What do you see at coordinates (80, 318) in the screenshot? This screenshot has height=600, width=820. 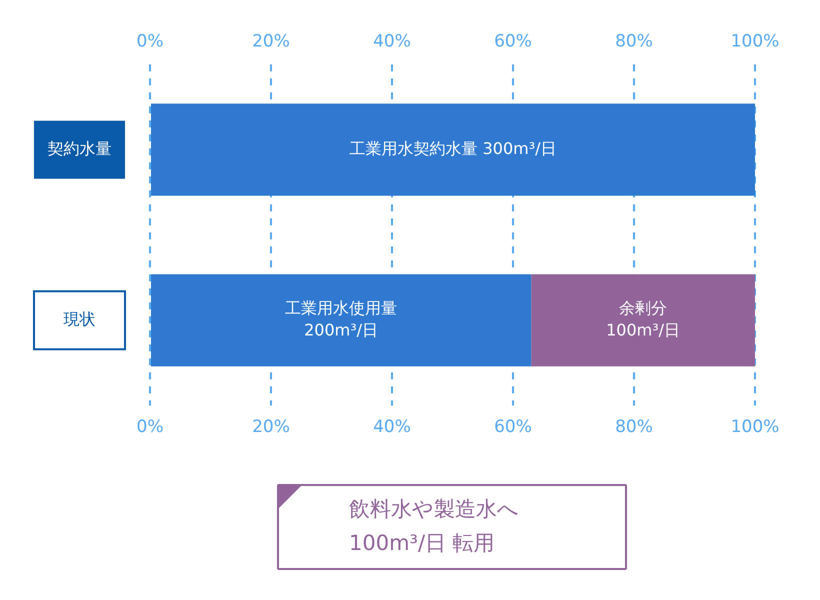 I see `y-tick-label: 現状` at bounding box center [80, 318].